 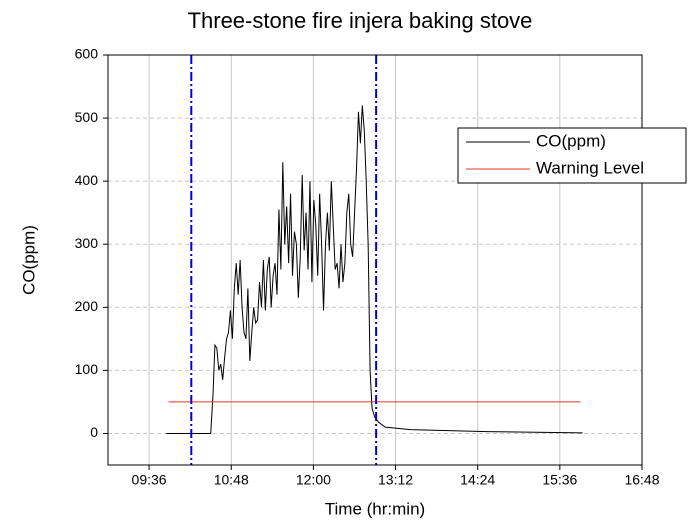 What do you see at coordinates (87, 369) in the screenshot?
I see `y-tick-label: 100` at bounding box center [87, 369].